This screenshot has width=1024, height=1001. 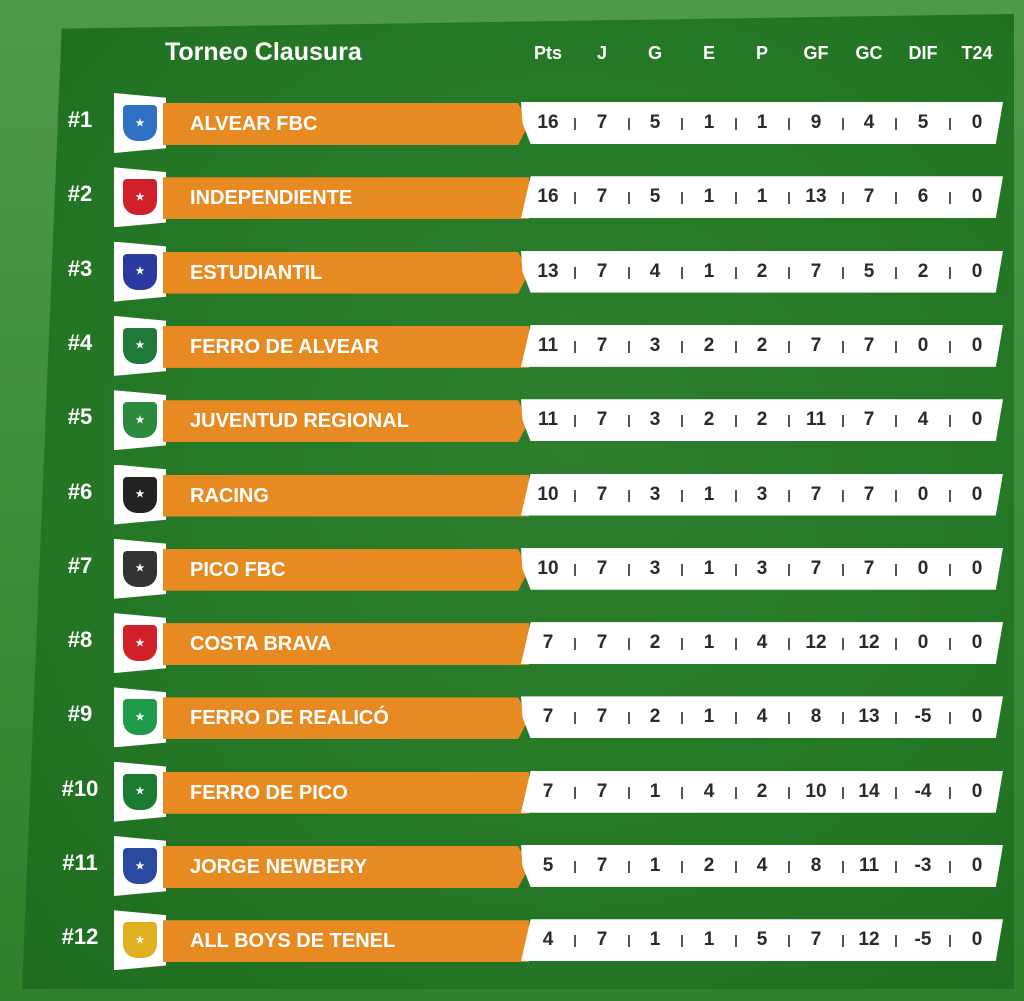 What do you see at coordinates (923, 53) in the screenshot?
I see `column-header-dif: DIF` at bounding box center [923, 53].